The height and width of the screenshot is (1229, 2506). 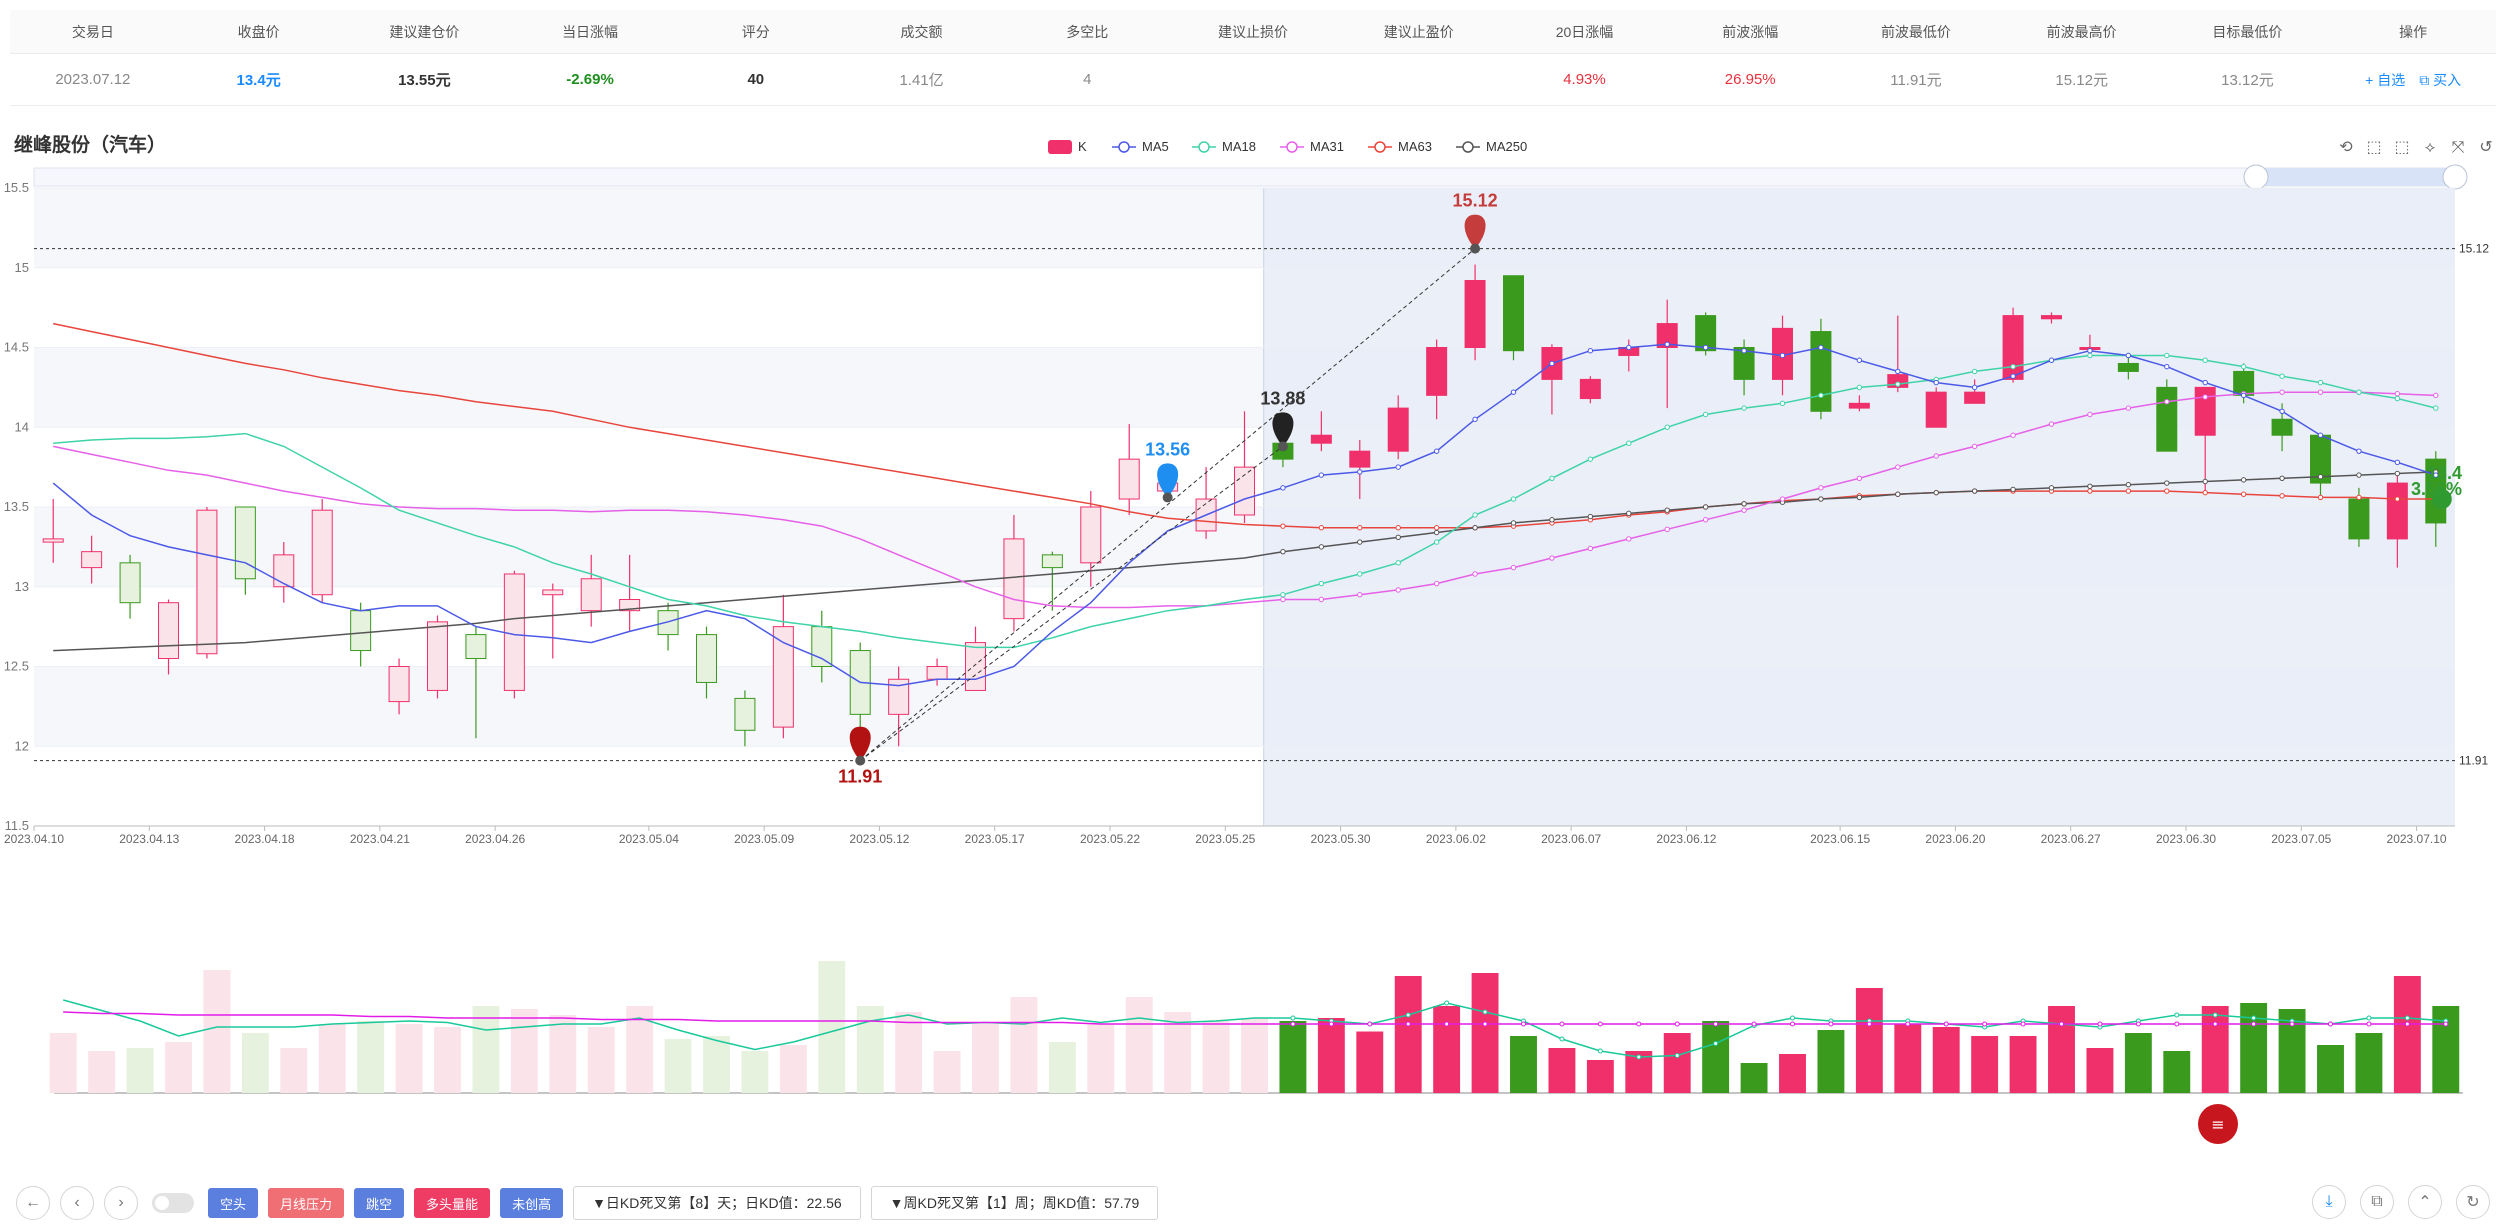 What do you see at coordinates (2441, 499) in the screenshot?
I see `last-price-dot` at bounding box center [2441, 499].